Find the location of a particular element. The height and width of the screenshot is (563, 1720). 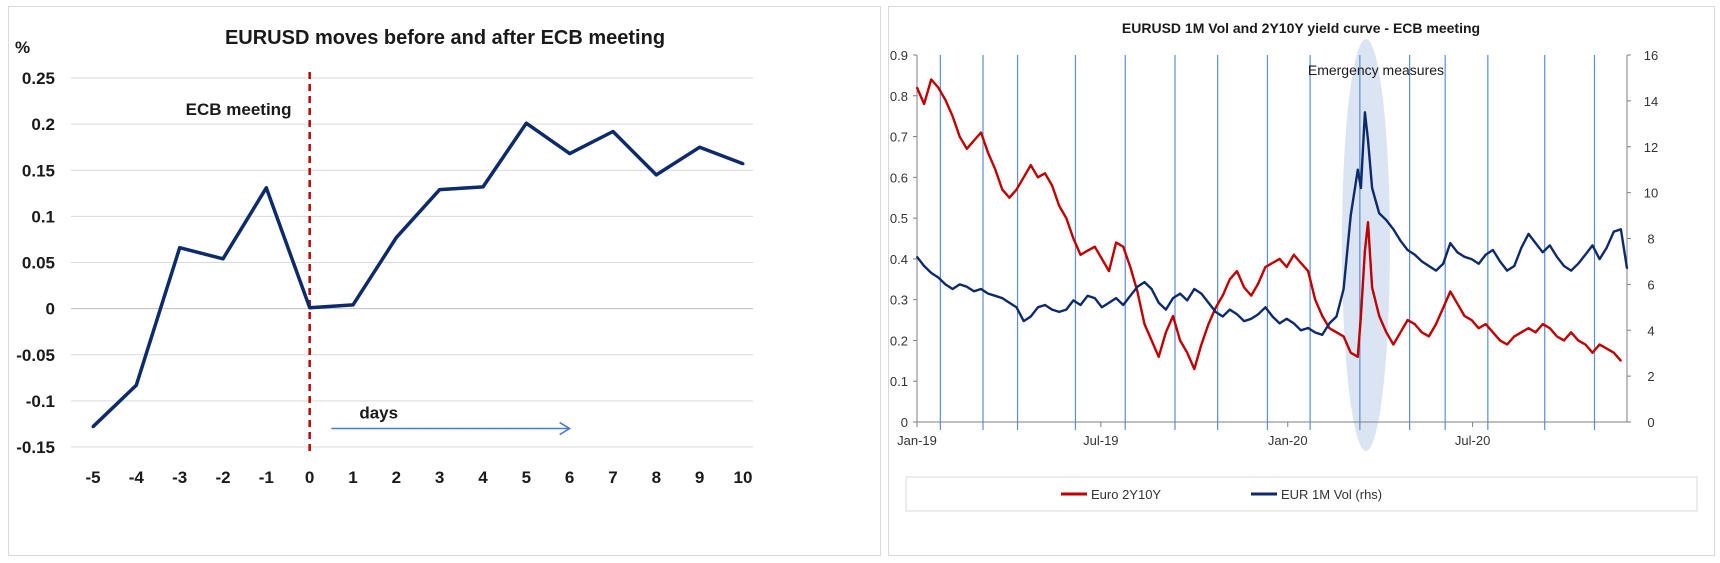

x-tick-labels: Jan-19 Jul-19 Jan-20 Jul-20 is located at coordinates (1193, 435).